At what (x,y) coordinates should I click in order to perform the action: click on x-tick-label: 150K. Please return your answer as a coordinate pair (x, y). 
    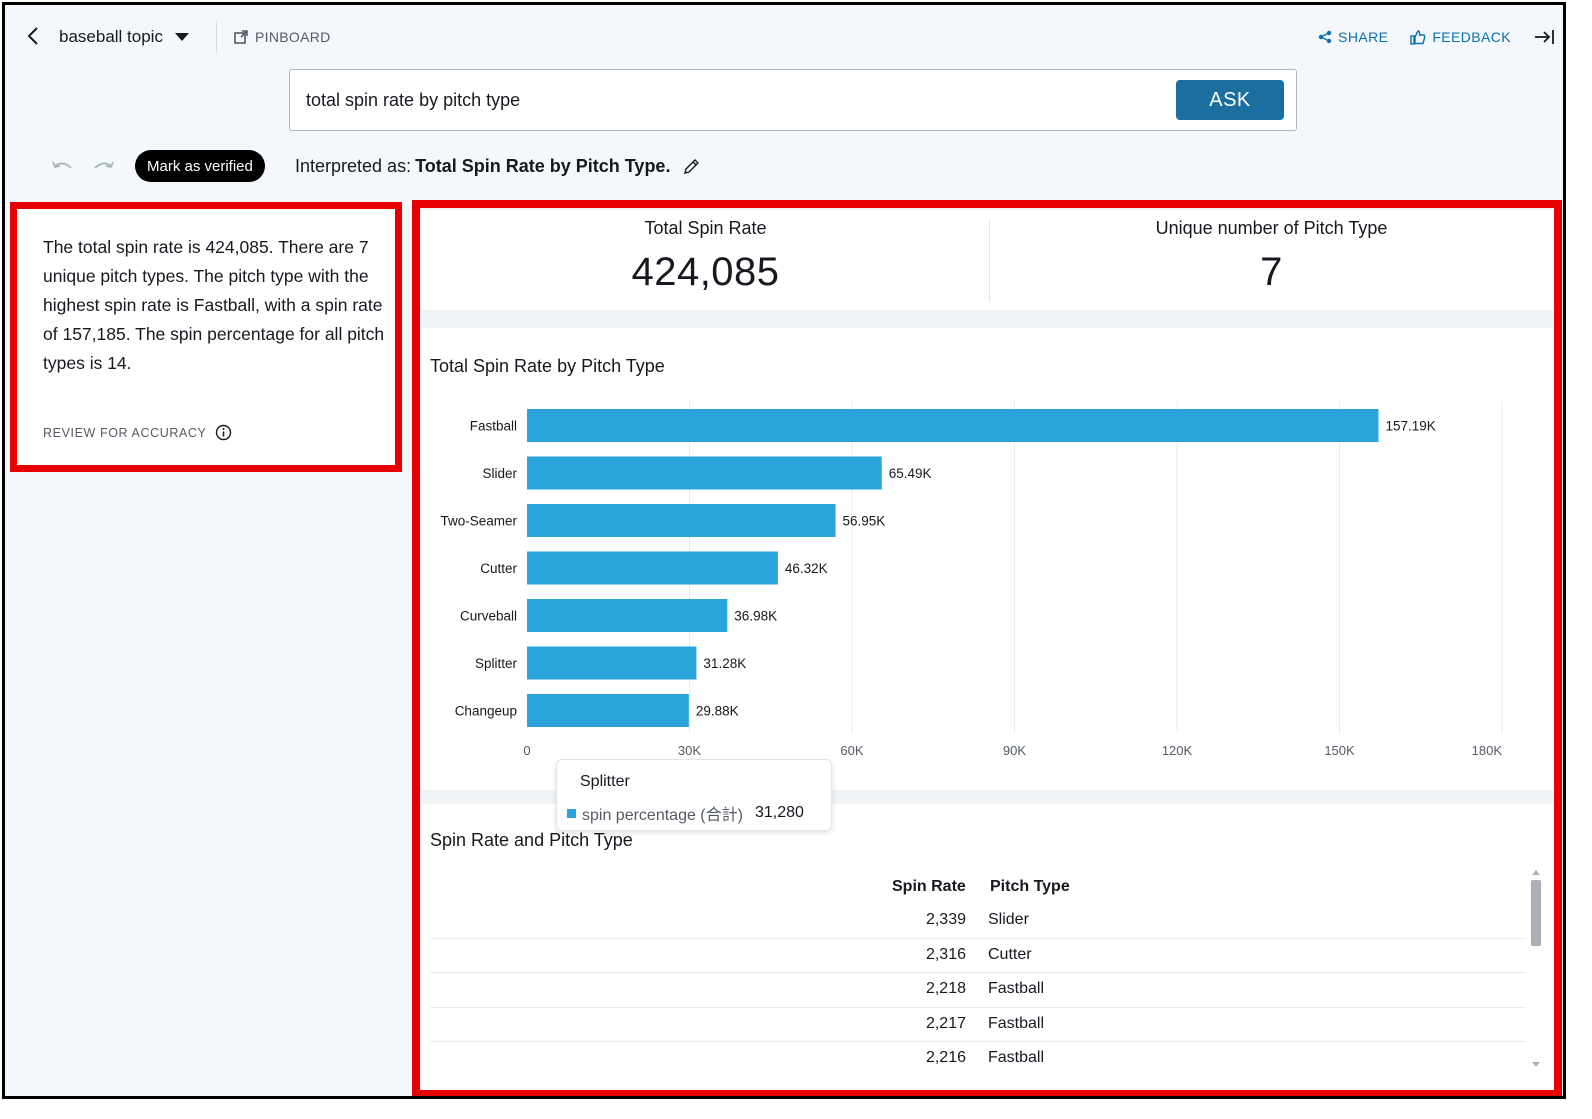
    Looking at the image, I should click on (1339, 750).